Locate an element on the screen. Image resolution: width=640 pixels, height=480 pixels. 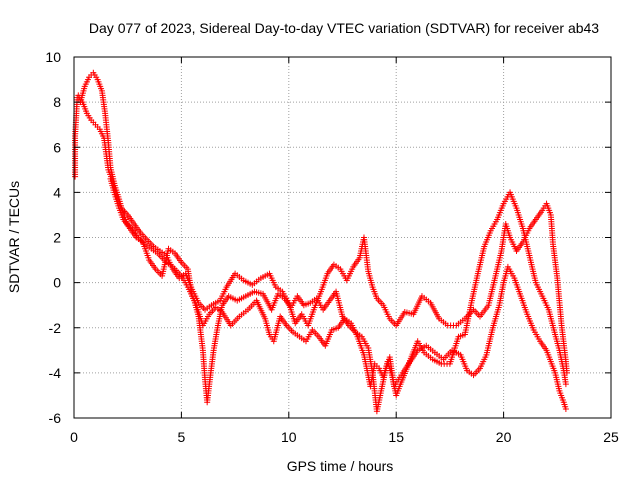
y-tick-label: 6 is located at coordinates (57, 147).